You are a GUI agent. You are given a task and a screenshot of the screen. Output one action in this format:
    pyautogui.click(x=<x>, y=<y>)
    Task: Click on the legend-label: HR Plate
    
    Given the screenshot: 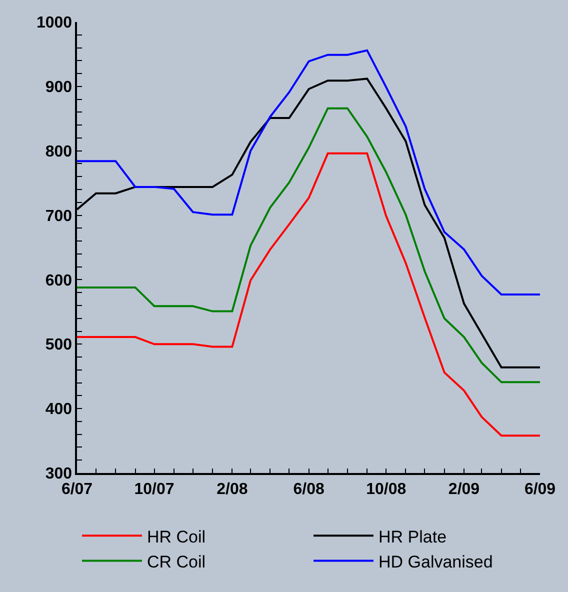 What is the action you would take?
    pyautogui.click(x=412, y=536)
    